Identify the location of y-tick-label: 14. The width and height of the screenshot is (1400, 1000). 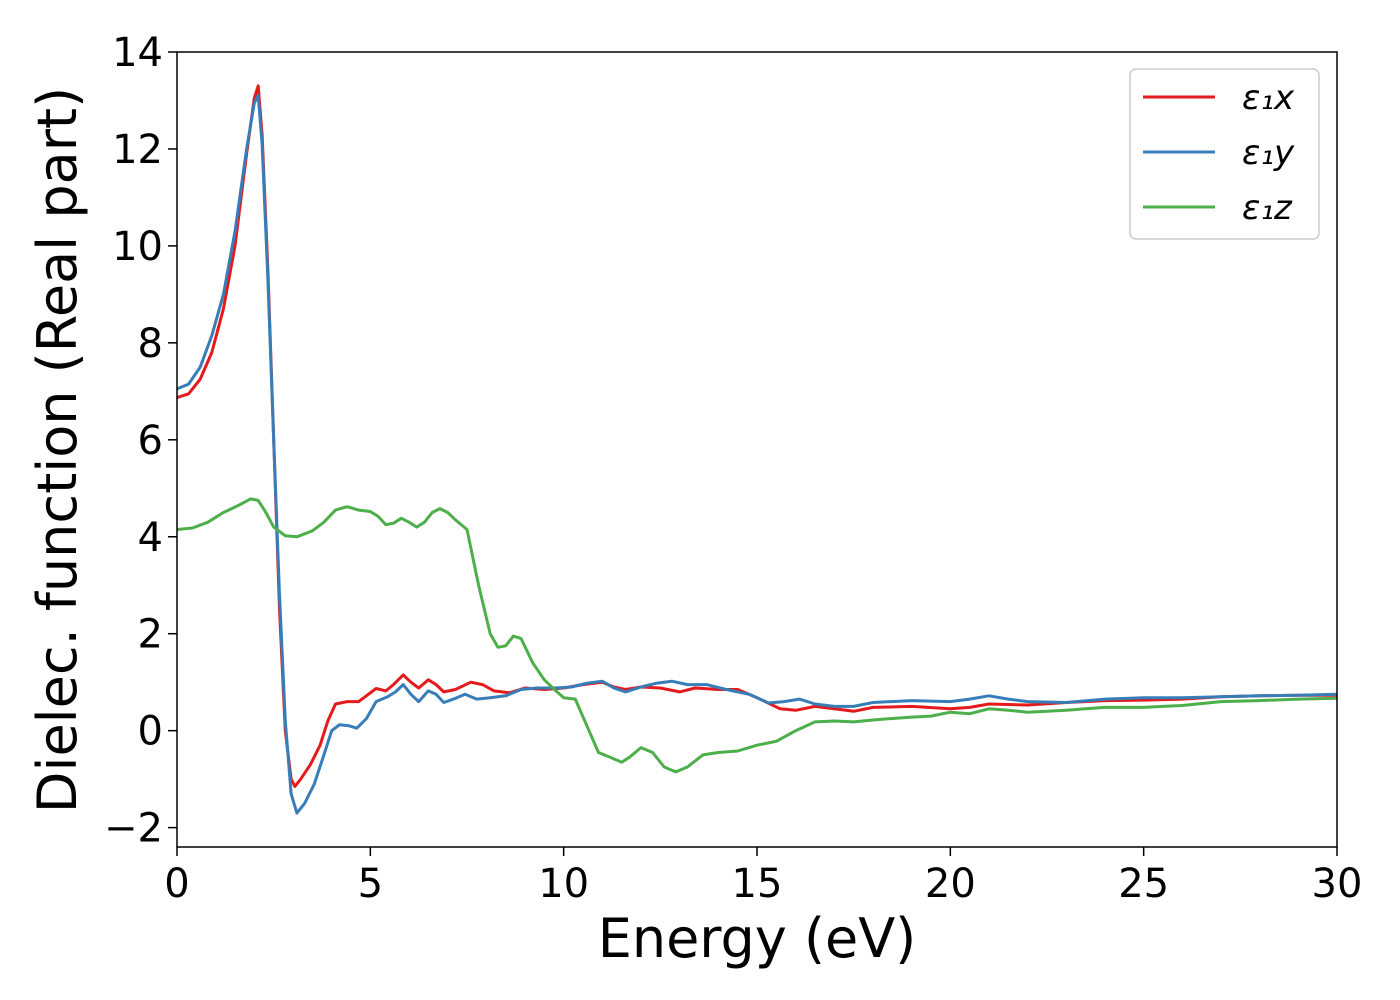
(137, 53).